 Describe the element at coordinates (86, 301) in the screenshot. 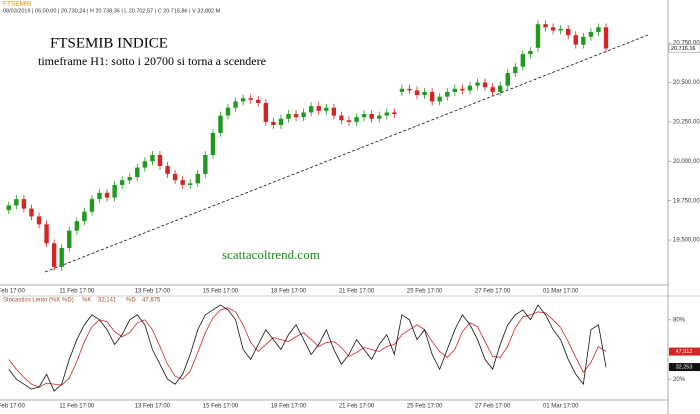

I see `legend-label: %K` at that location.